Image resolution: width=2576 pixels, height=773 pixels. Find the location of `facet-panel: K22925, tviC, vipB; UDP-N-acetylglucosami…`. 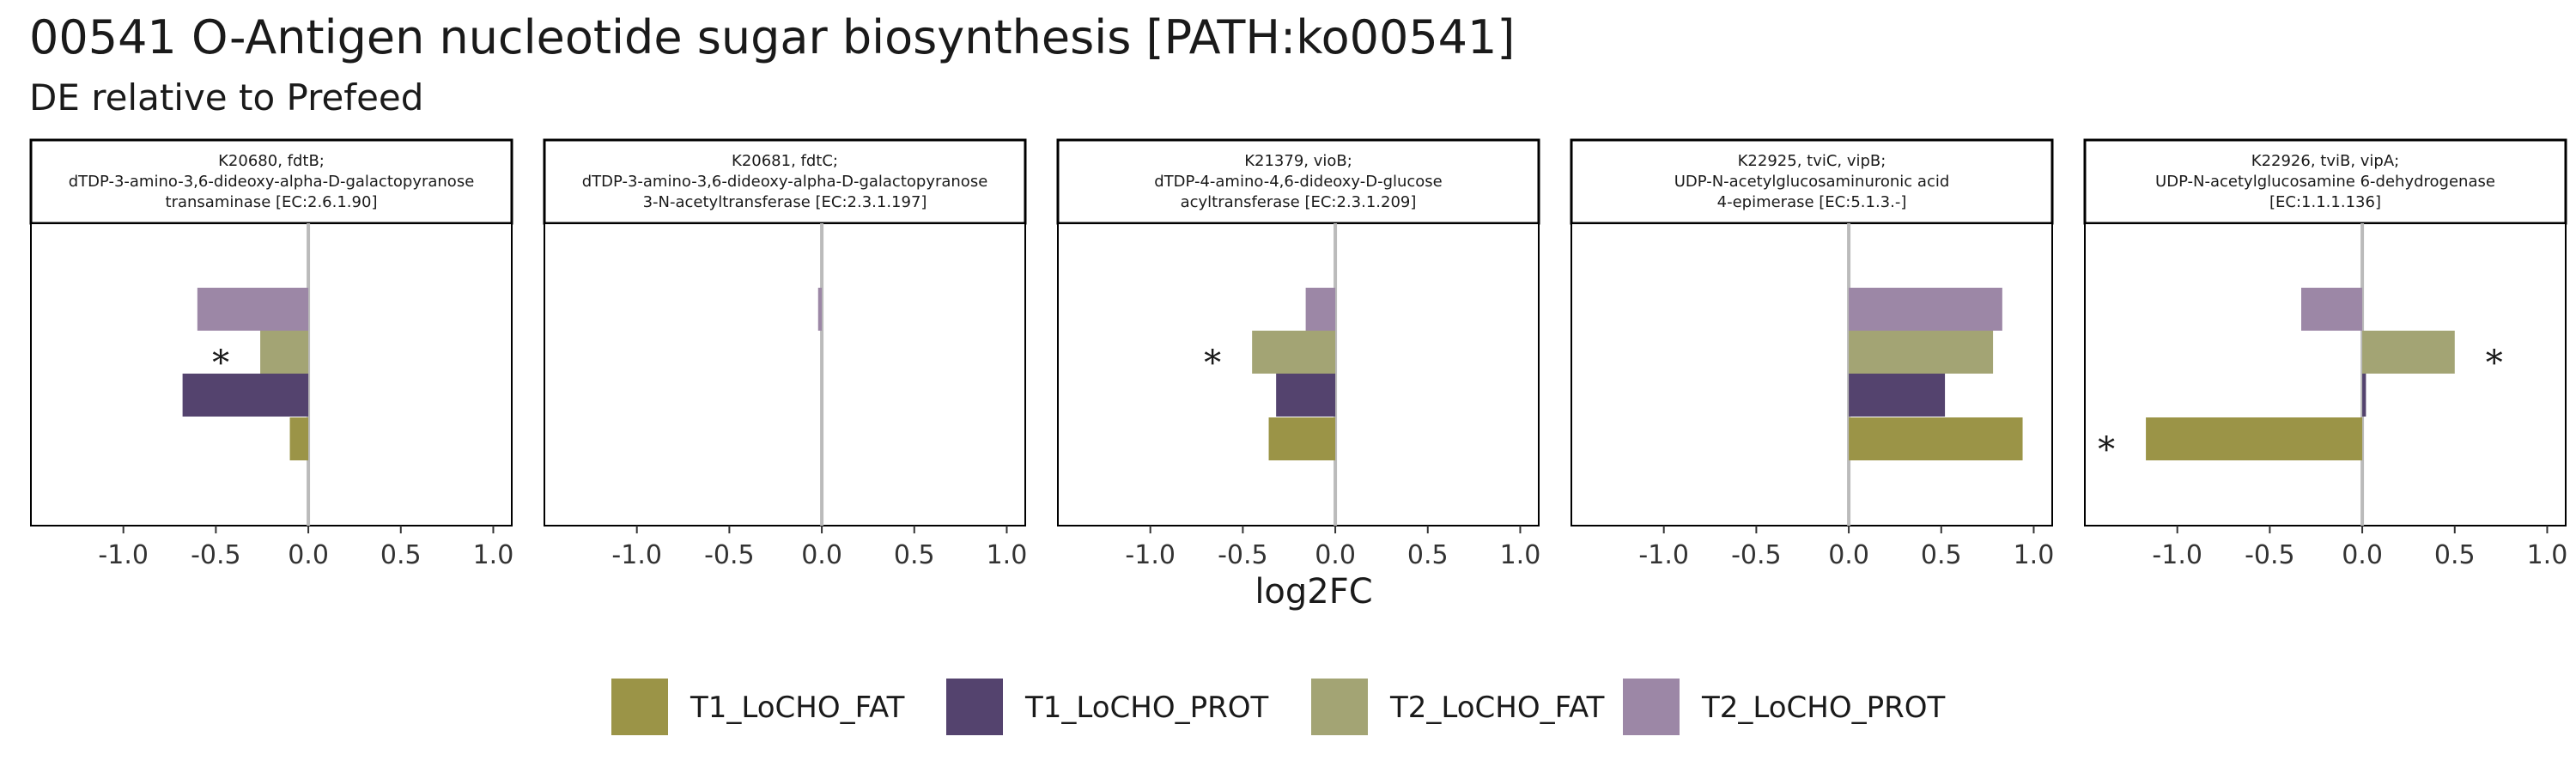

facet-panel: K22925, tviC, vipB; UDP-N-acetylglucosami… is located at coordinates (1813, 354).